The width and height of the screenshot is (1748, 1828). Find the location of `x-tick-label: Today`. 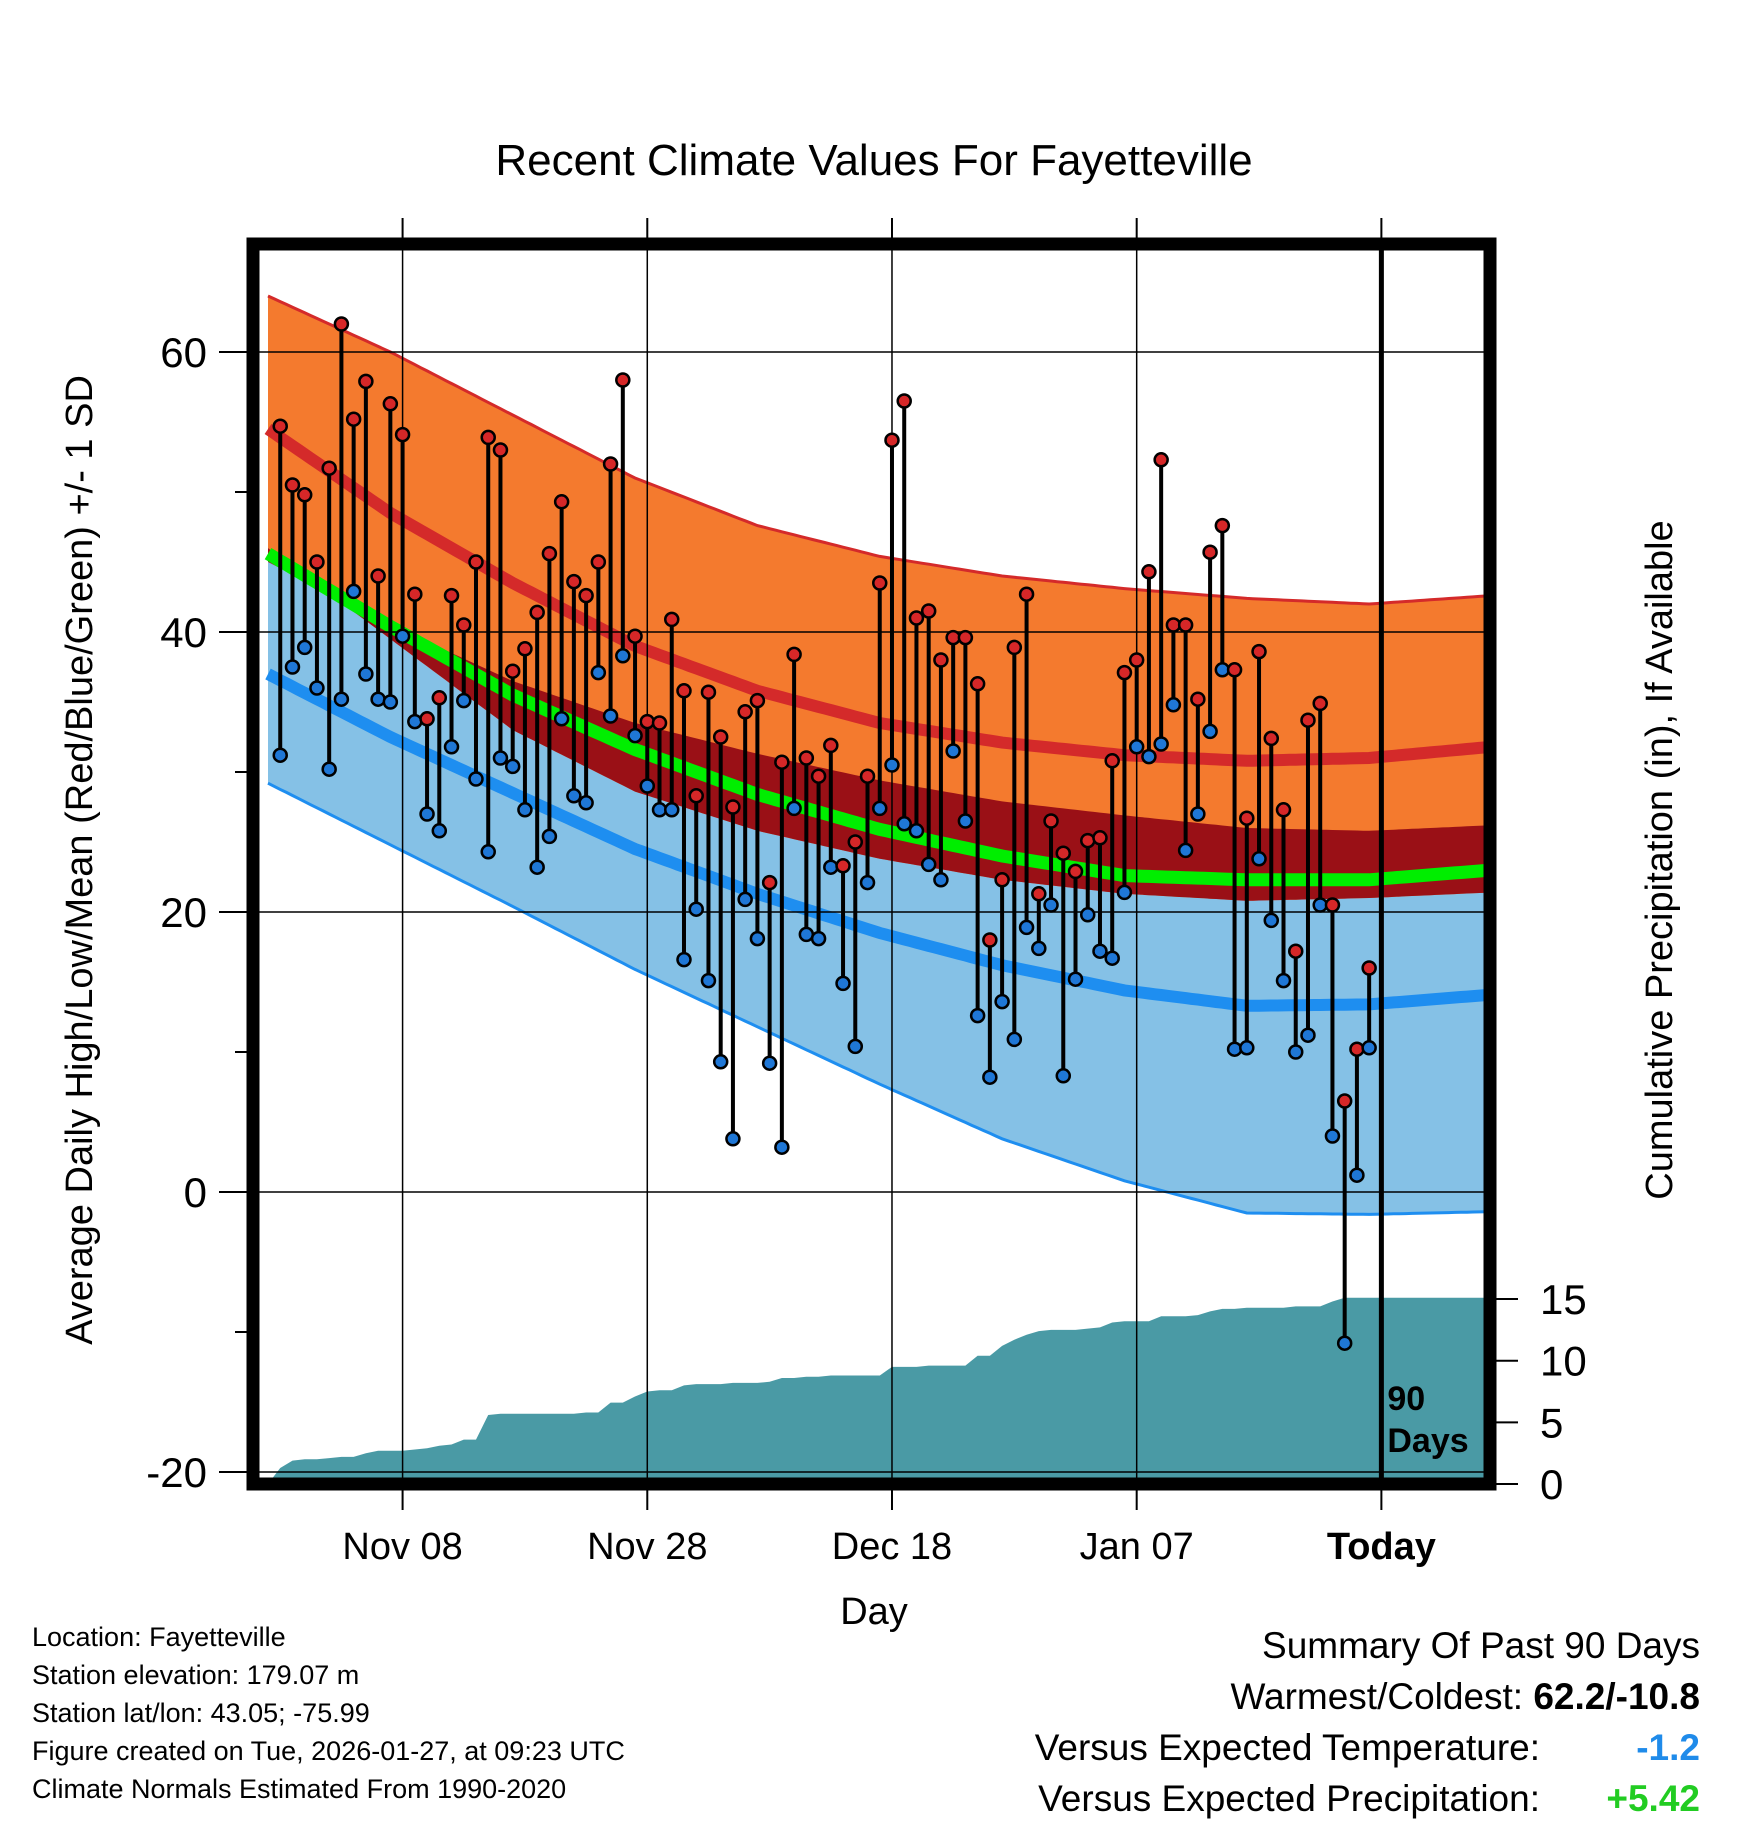

x-tick-label: Today is located at coordinates (1381, 1547).